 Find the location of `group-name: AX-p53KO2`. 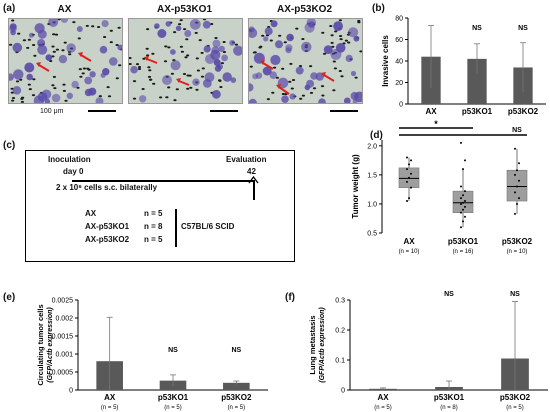

group-name: AX-p53KO2 is located at coordinates (107, 239).